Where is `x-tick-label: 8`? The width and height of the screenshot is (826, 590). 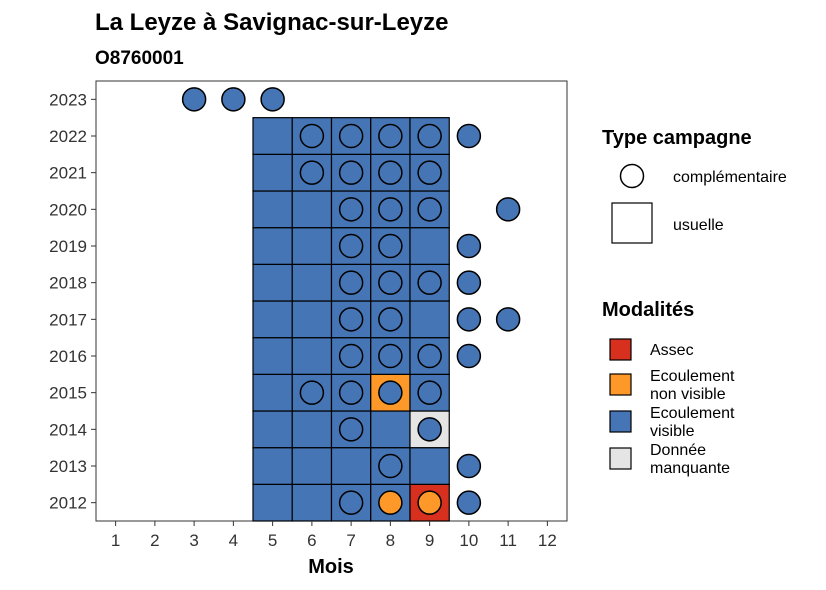 x-tick-label: 8 is located at coordinates (390, 540).